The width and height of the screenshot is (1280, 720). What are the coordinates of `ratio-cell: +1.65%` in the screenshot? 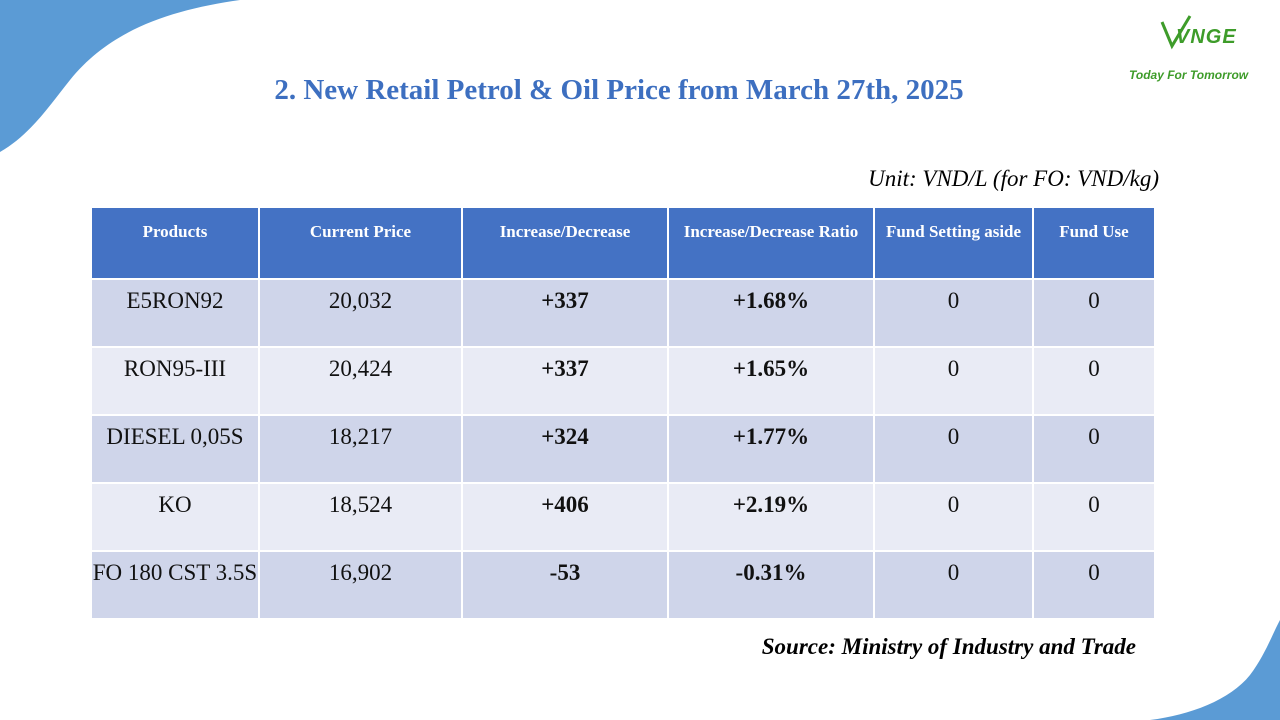 It's located at (771, 381).